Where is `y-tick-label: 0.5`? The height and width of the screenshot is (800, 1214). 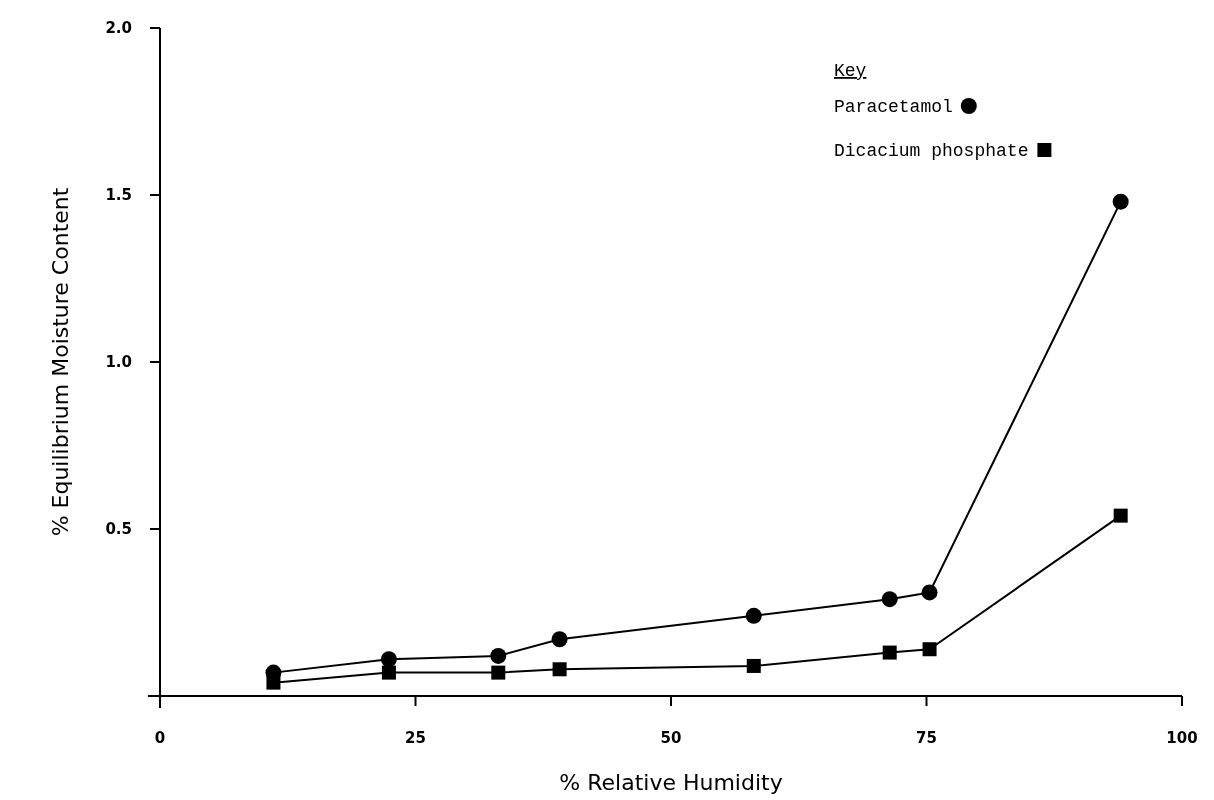 y-tick-label: 0.5 is located at coordinates (118, 529).